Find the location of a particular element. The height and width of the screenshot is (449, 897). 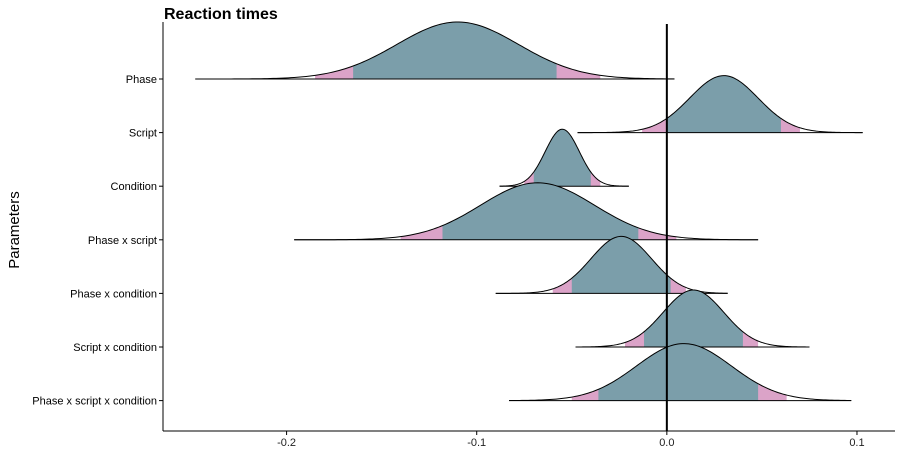

x-tick-label: 0.0 is located at coordinates (666, 443).